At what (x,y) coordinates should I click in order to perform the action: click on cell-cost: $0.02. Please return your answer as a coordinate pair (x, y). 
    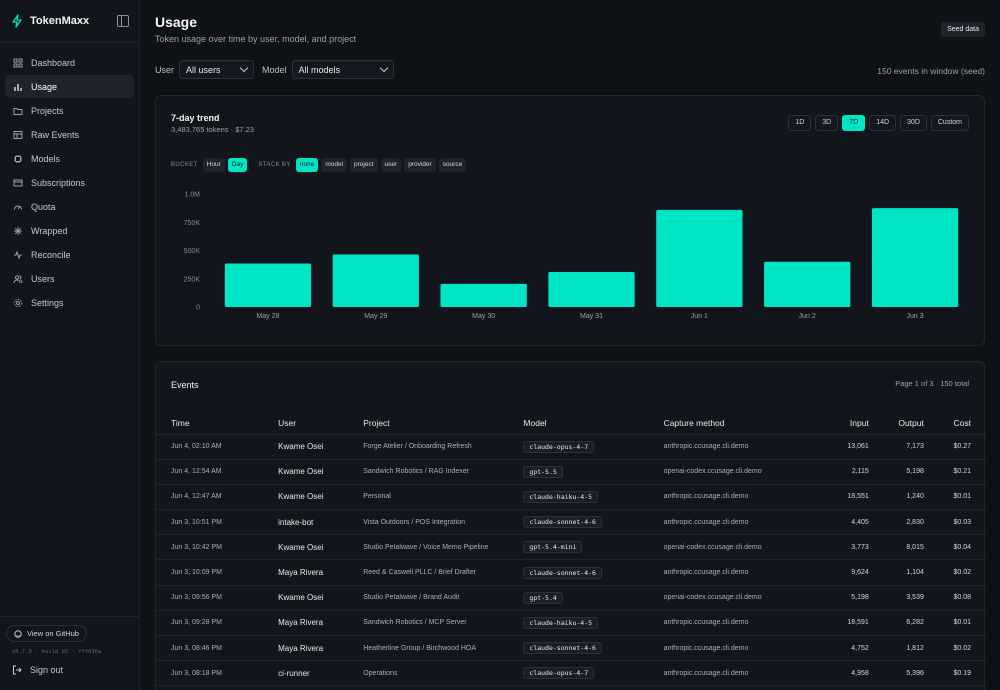
    Looking at the image, I should click on (954, 572).